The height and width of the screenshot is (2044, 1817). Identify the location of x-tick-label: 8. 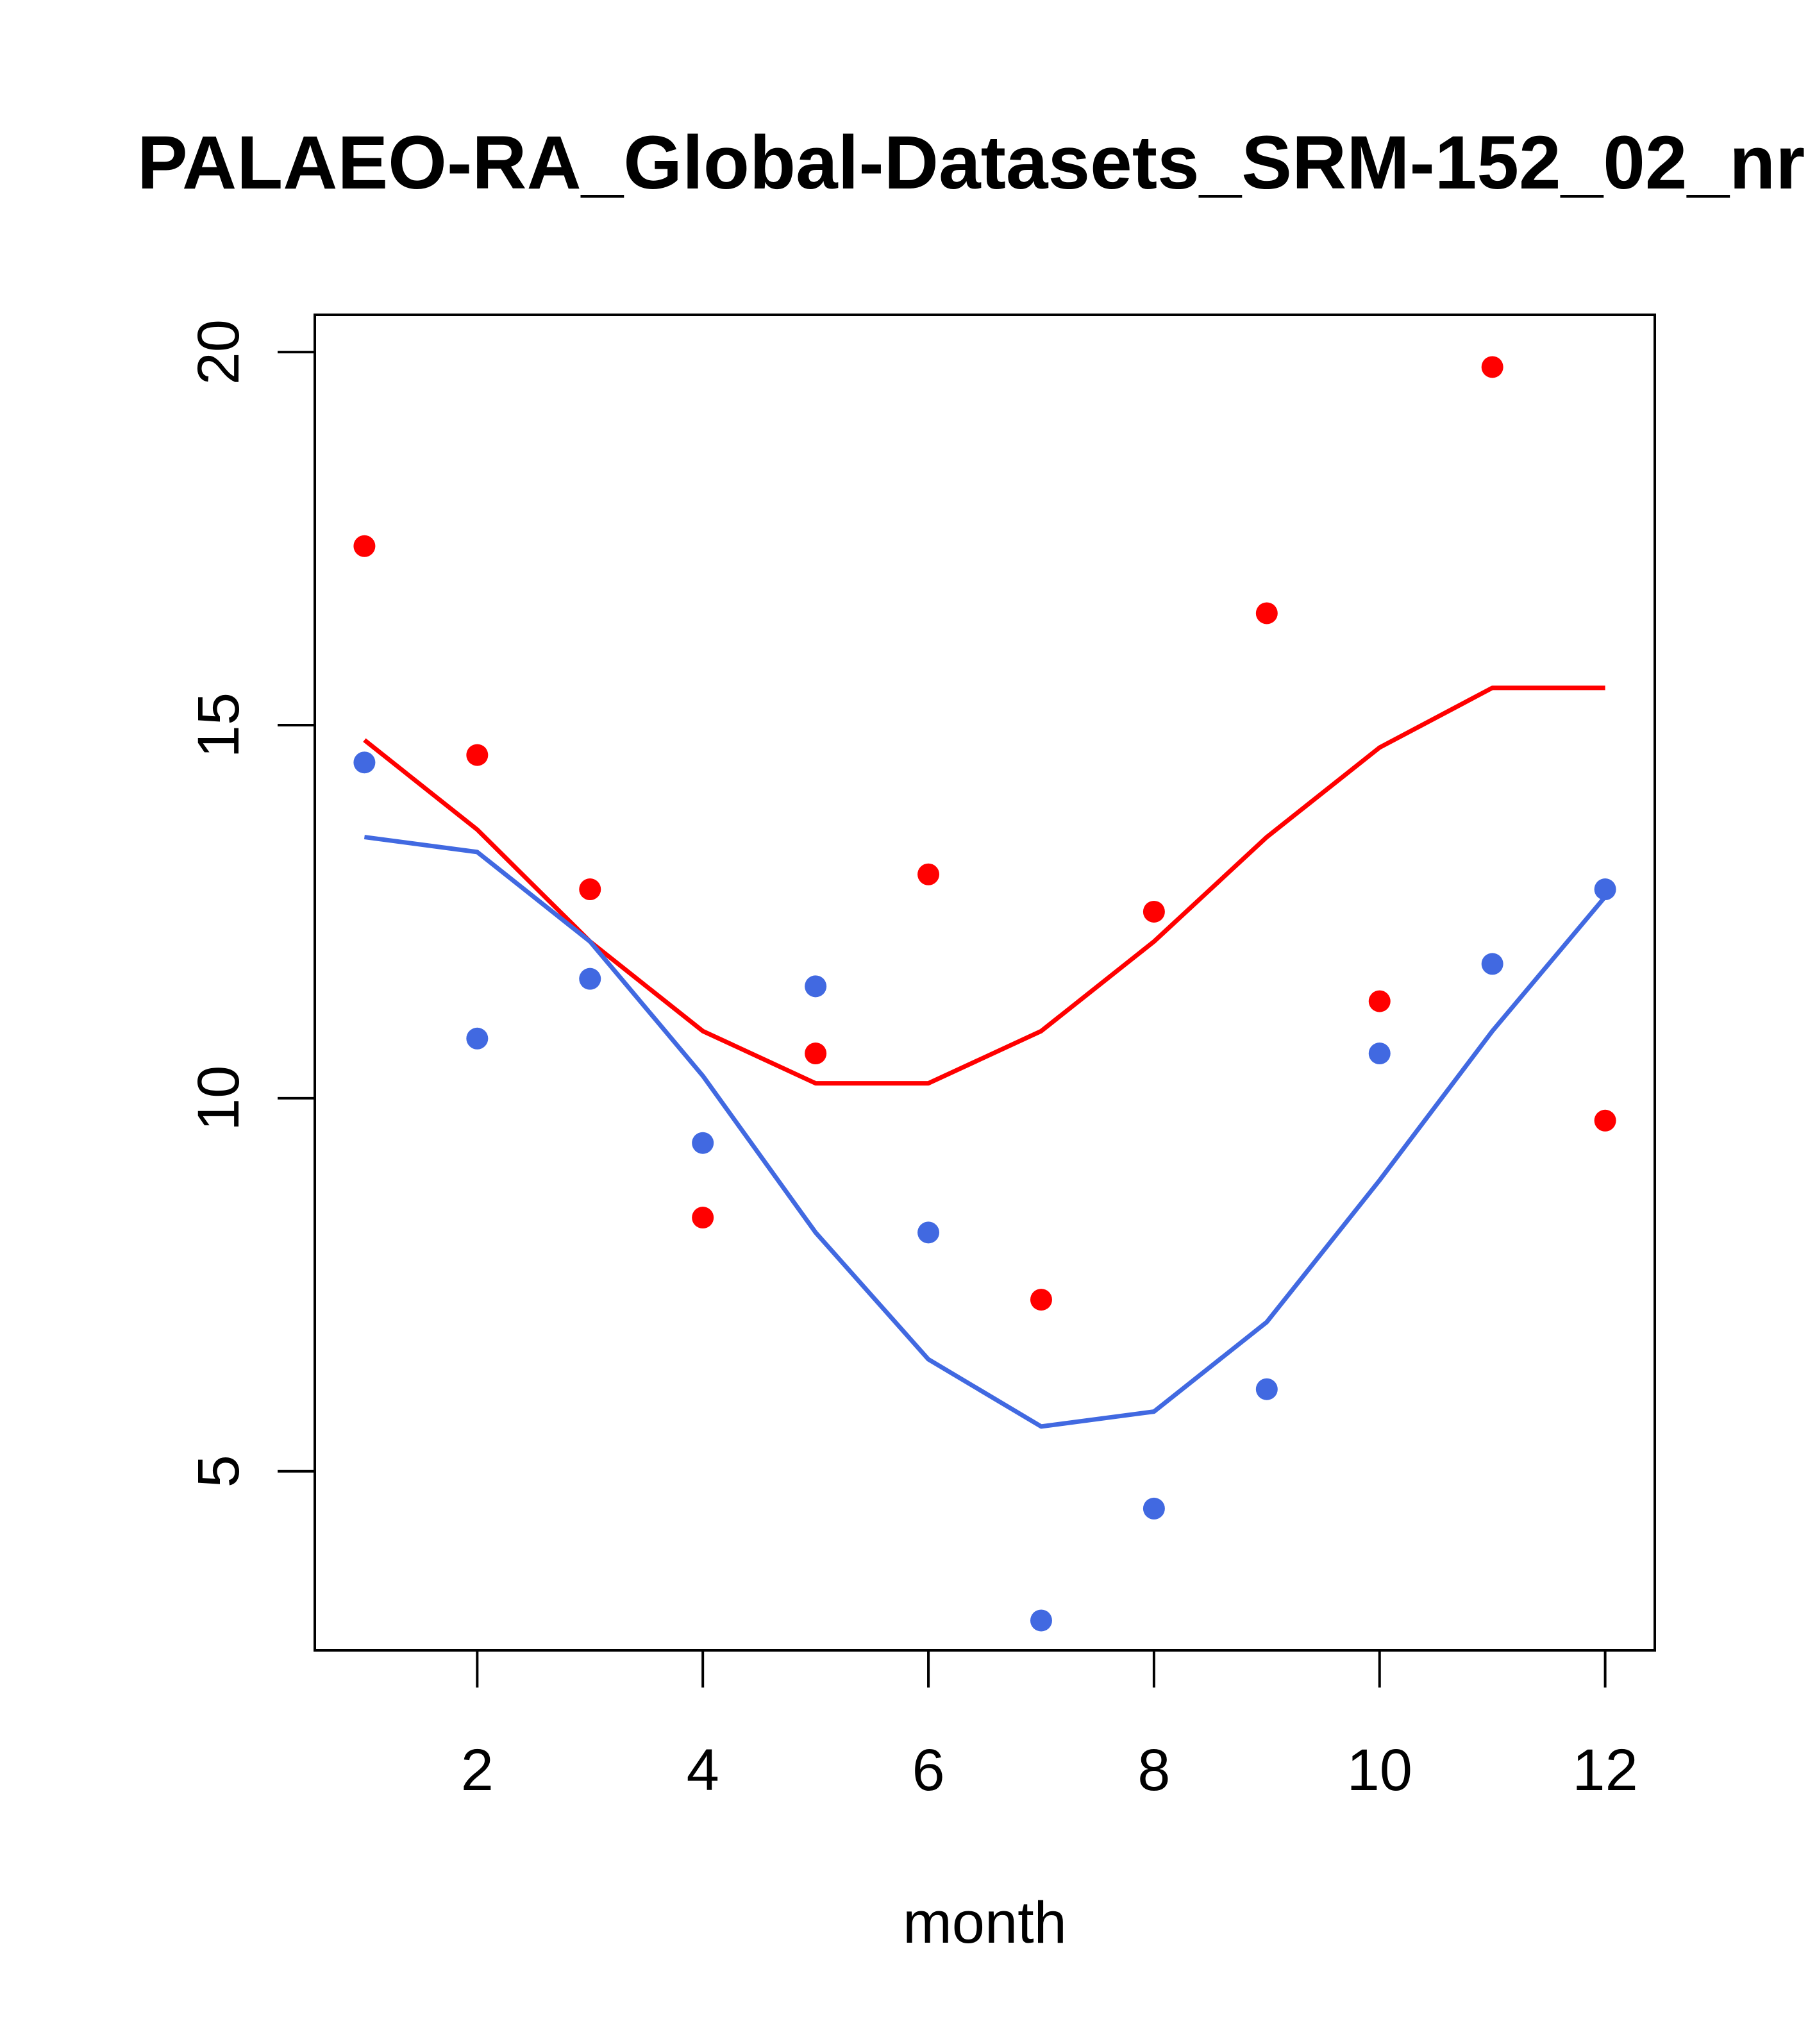
(1153, 1770).